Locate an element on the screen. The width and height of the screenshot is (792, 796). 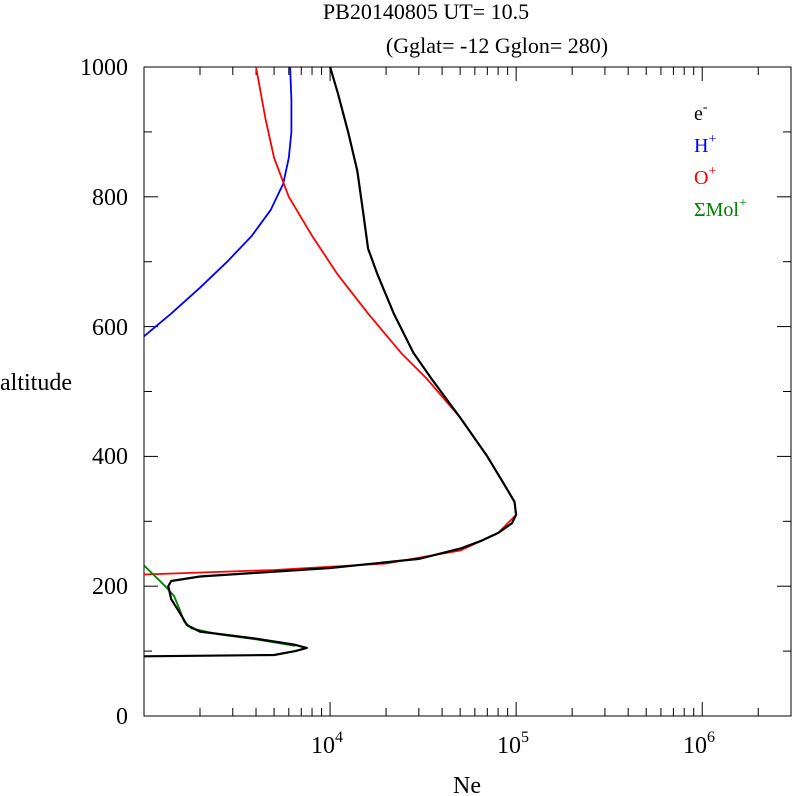
x-tick-label-1e5: 10⁵ is located at coordinates (513, 744).